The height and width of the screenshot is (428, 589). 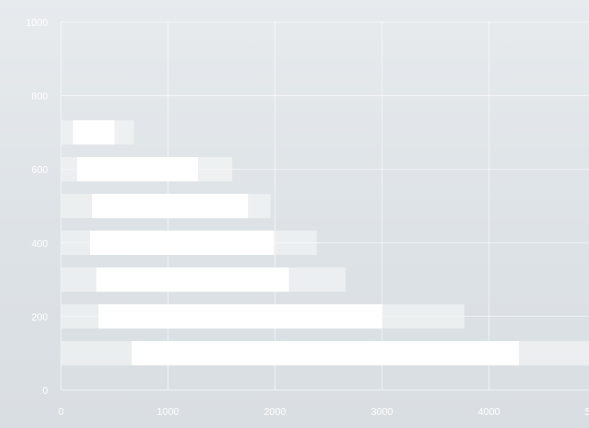 What do you see at coordinates (168, 412) in the screenshot?
I see `x-tick-label: 1000` at bounding box center [168, 412].